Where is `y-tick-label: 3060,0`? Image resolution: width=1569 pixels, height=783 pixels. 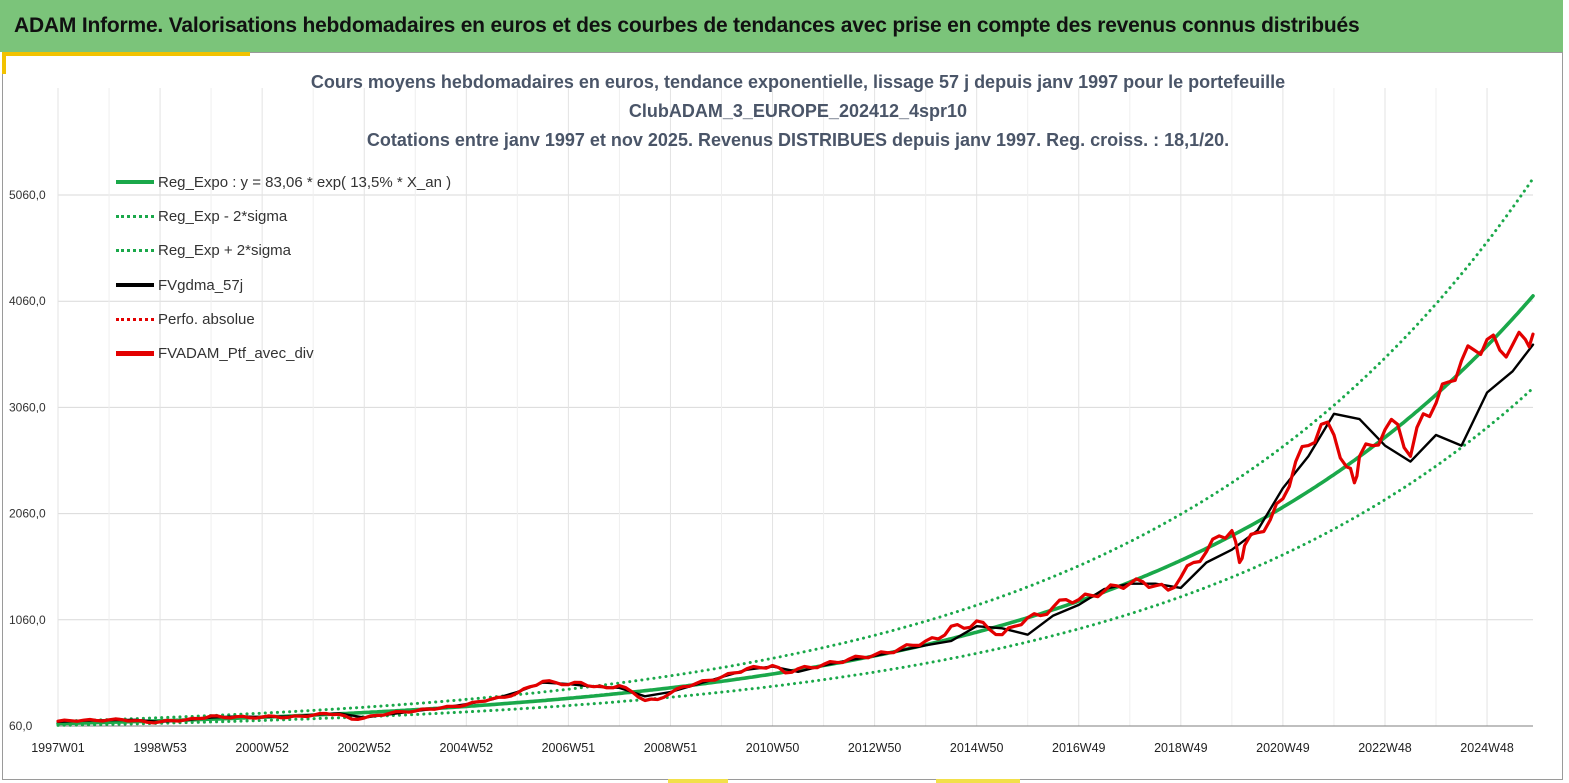 y-tick-label: 3060,0 is located at coordinates (27, 407).